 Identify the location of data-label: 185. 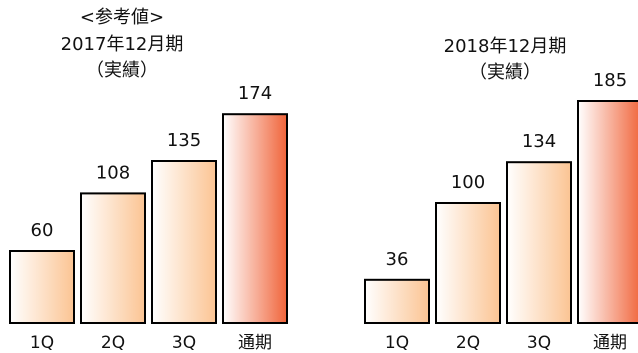
(610, 80).